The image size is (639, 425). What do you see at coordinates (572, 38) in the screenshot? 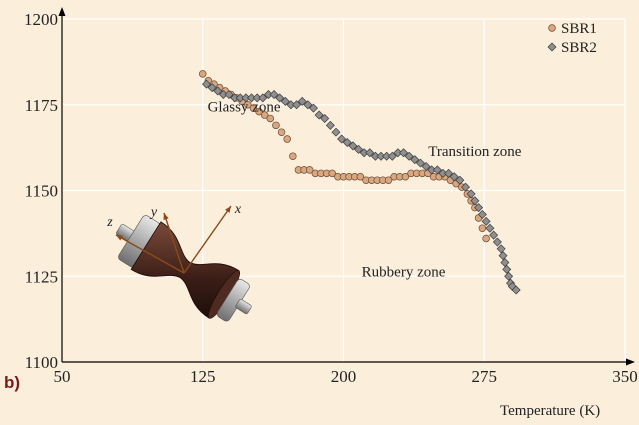
I see `legend: SBR1 SBR2` at bounding box center [572, 38].